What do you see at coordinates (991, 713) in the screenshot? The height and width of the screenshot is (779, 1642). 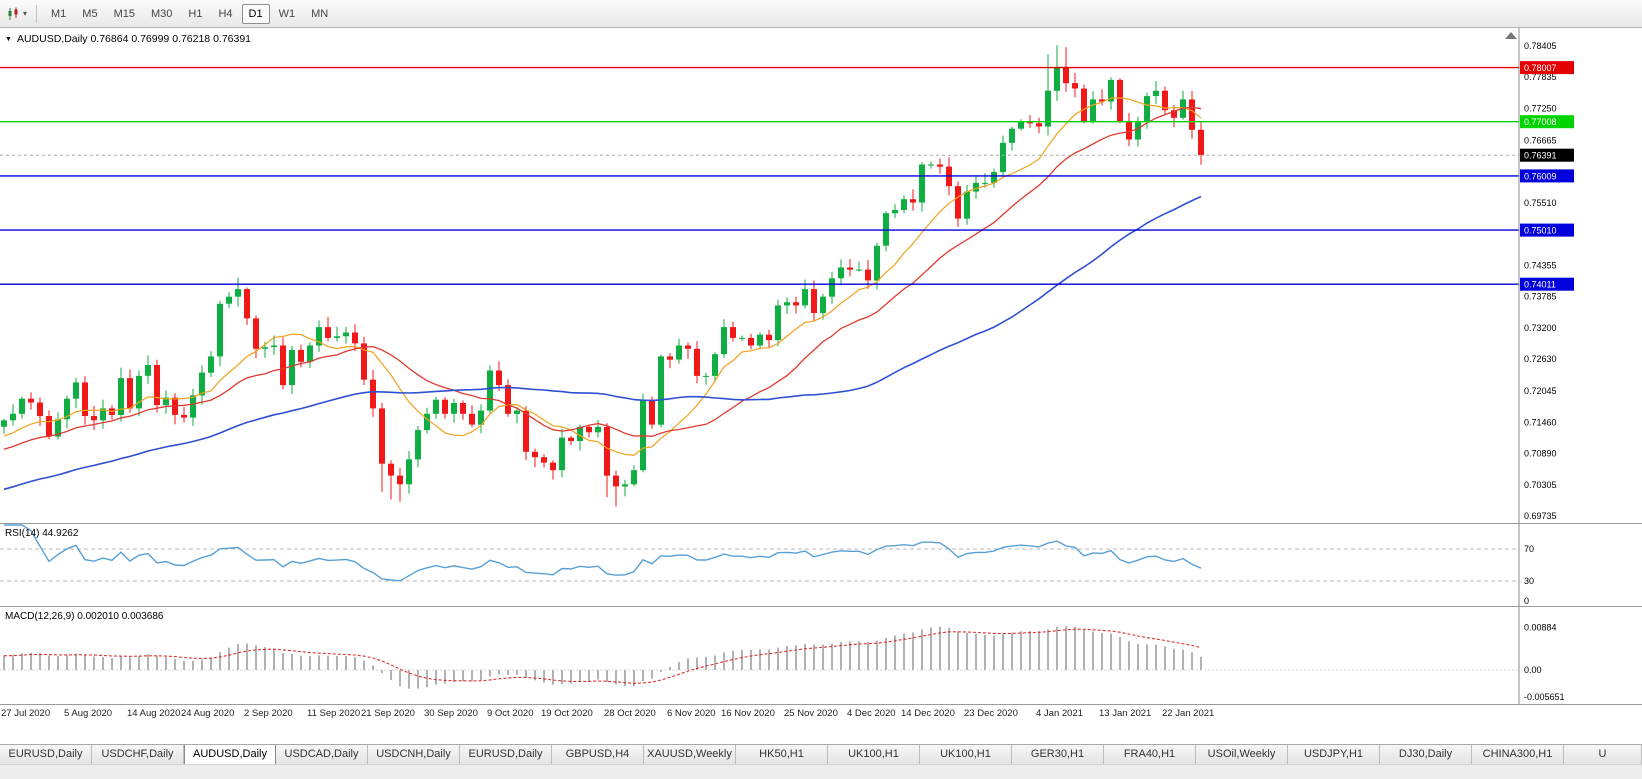 I see `svg-text: 23 Dec 2020` at bounding box center [991, 713].